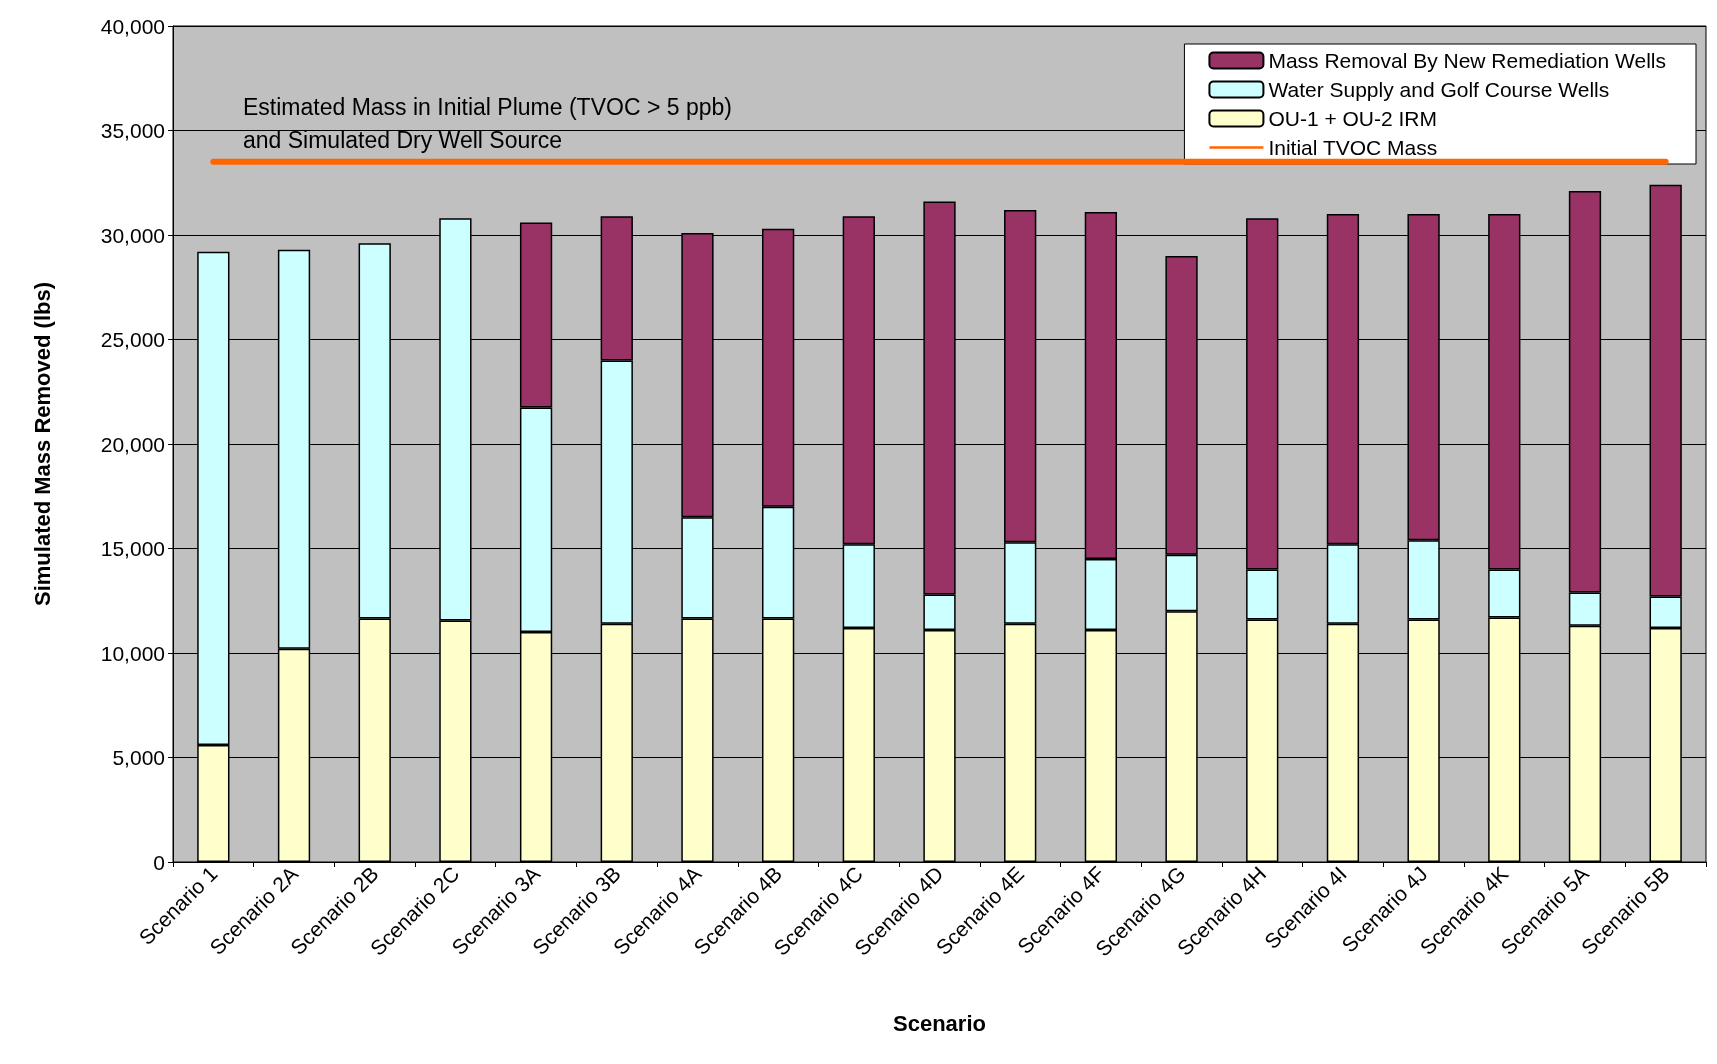 This screenshot has width=1717, height=1064. Describe the element at coordinates (159, 862) in the screenshot. I see `y-tick-label: 0` at that location.